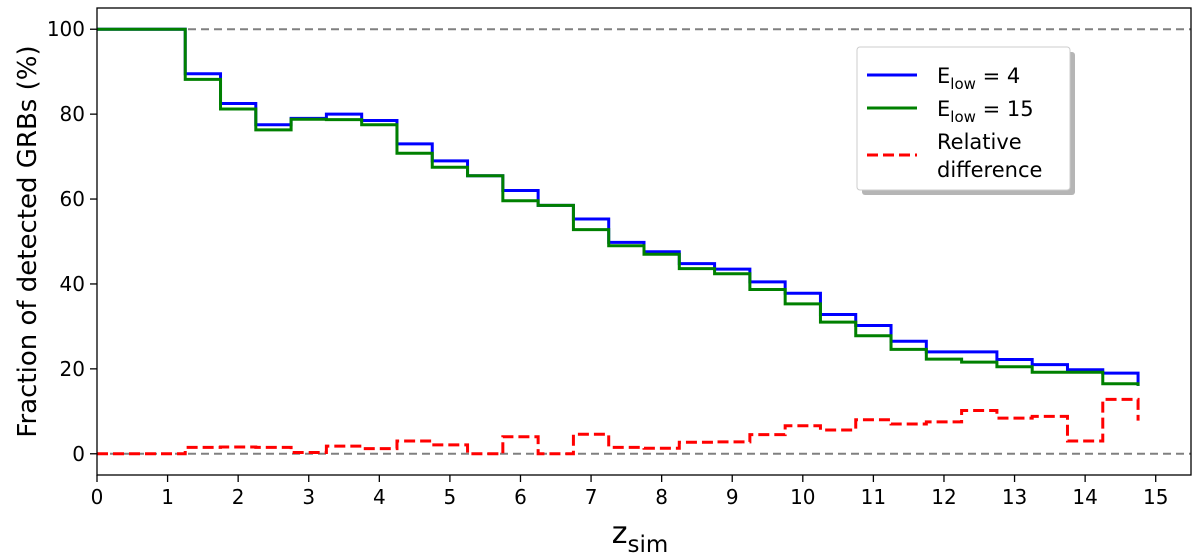  What do you see at coordinates (167, 497) in the screenshot?
I see `x-tick-label-1: 1` at bounding box center [167, 497].